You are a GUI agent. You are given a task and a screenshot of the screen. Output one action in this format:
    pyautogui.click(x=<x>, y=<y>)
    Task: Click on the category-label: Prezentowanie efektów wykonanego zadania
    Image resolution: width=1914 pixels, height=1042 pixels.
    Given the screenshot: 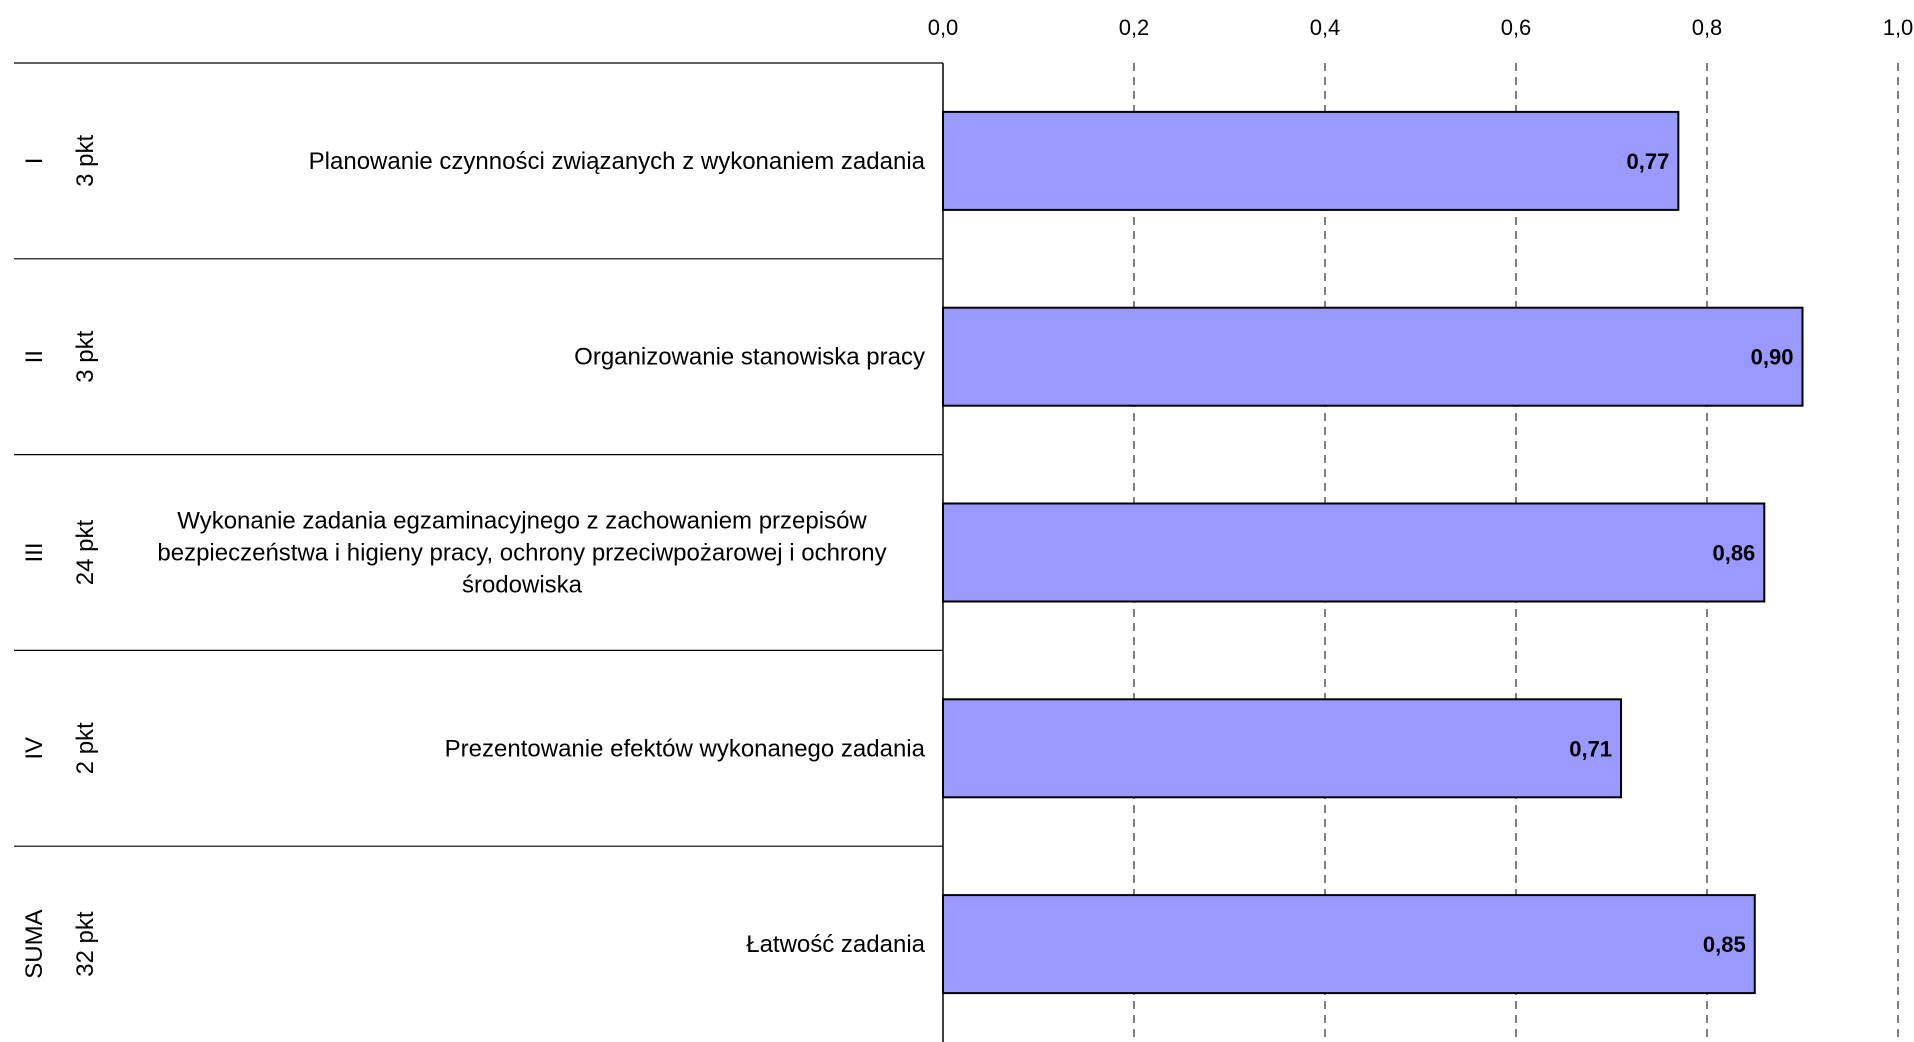 What is the action you would take?
    pyautogui.click(x=685, y=748)
    